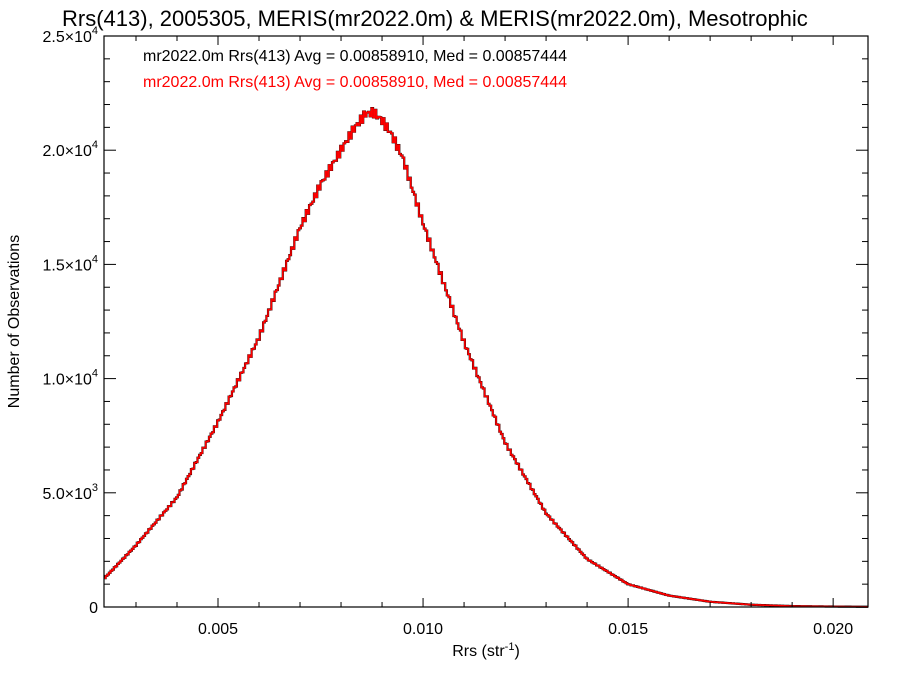 This screenshot has width=900, height=675. What do you see at coordinates (628, 629) in the screenshot?
I see `x-tick-label: 0.015` at bounding box center [628, 629].